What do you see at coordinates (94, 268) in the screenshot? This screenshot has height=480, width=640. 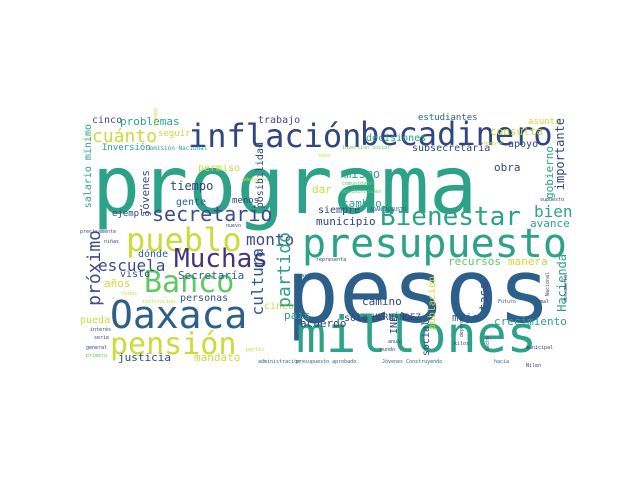 I see `cloud-word: próximo` at bounding box center [94, 268].